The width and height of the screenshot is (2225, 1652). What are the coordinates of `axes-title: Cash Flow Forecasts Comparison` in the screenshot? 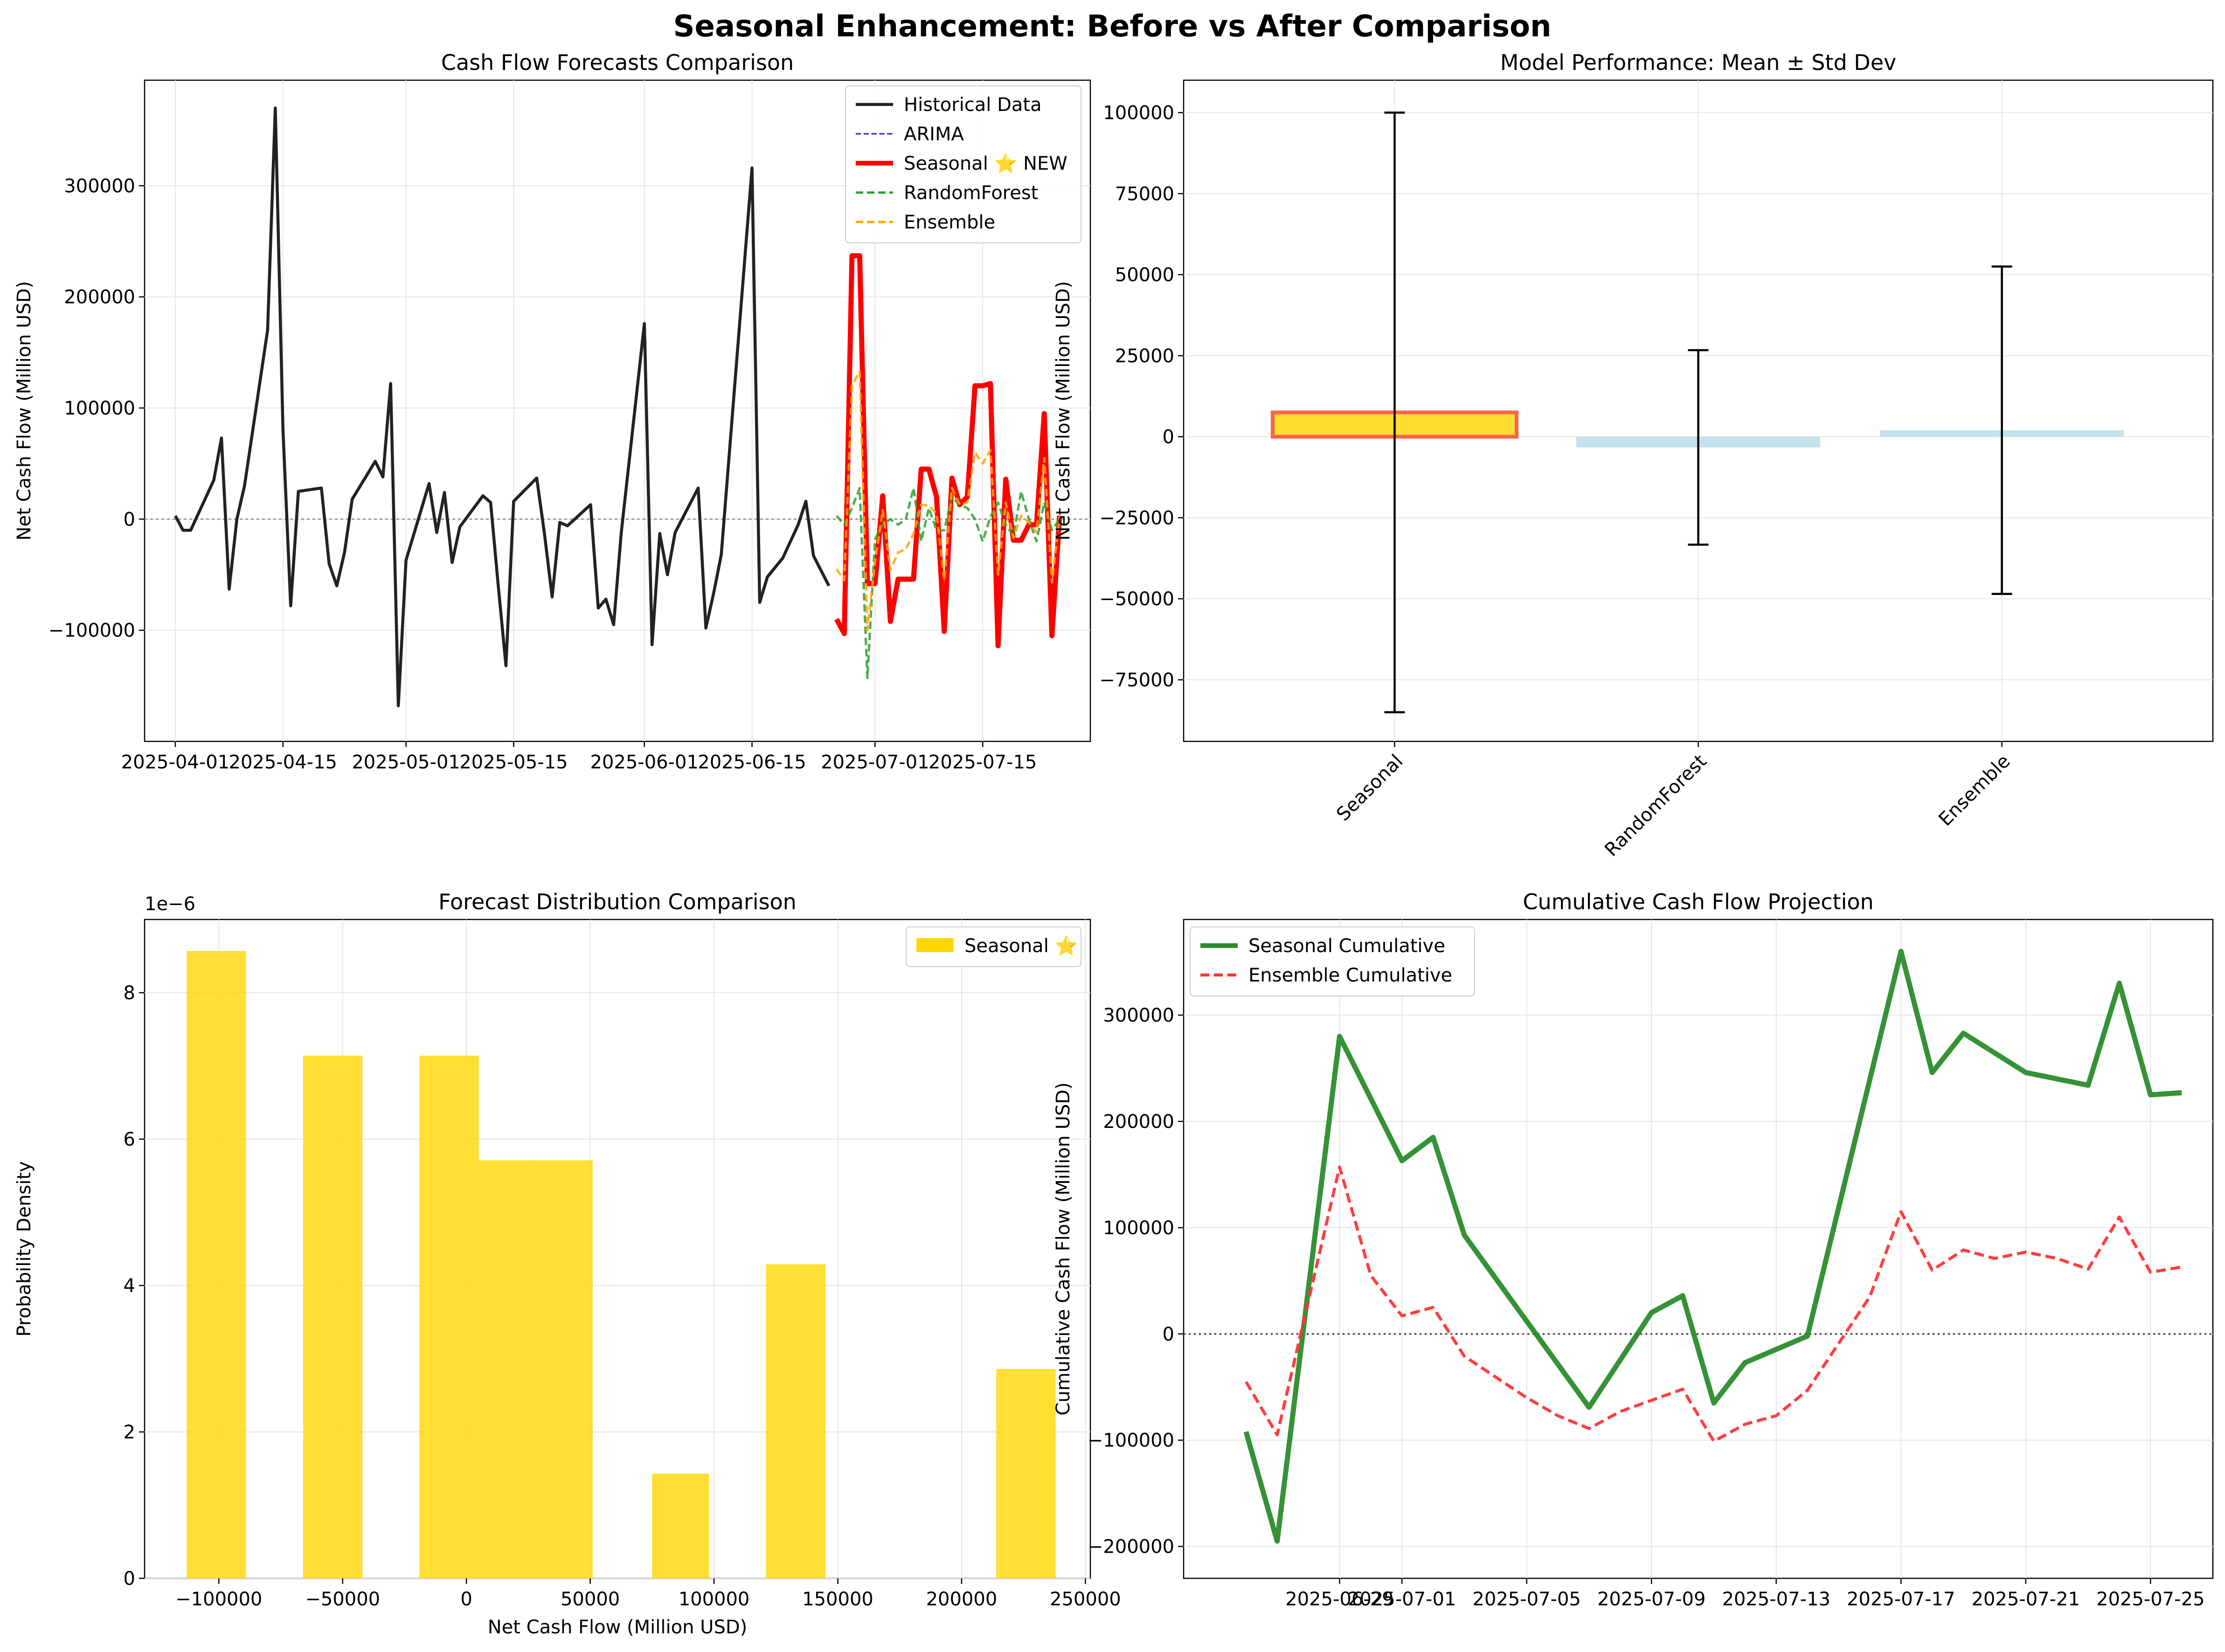 It's located at (617, 63).